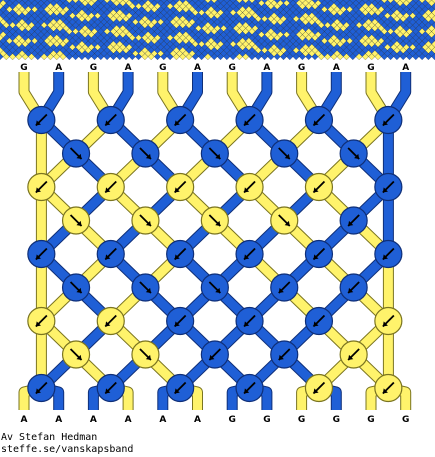 The width and height of the screenshot is (435, 457). What do you see at coordinates (67, 449) in the screenshot?
I see `website-url: steffe.se/vanskapsband` at bounding box center [67, 449].